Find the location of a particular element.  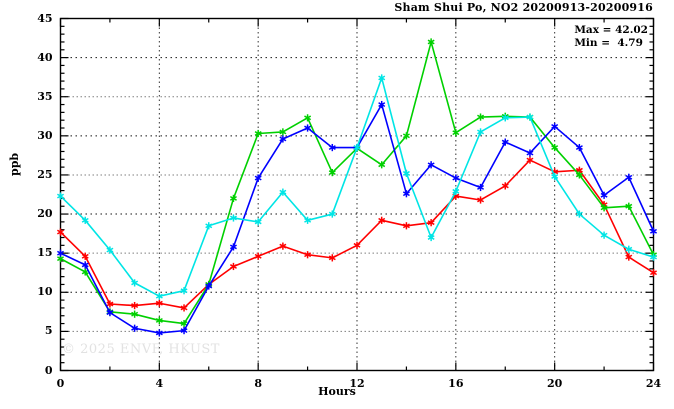

stats-annotation: Max = 42.02 Min = 4.79 is located at coordinates (611, 36).